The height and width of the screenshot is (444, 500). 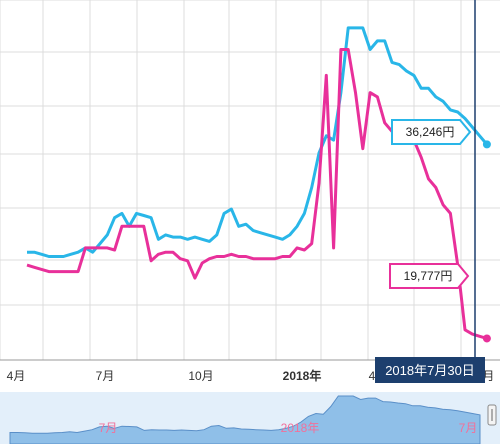 What do you see at coordinates (372, 376) in the screenshot?
I see `x-tick-label: 4` at bounding box center [372, 376].